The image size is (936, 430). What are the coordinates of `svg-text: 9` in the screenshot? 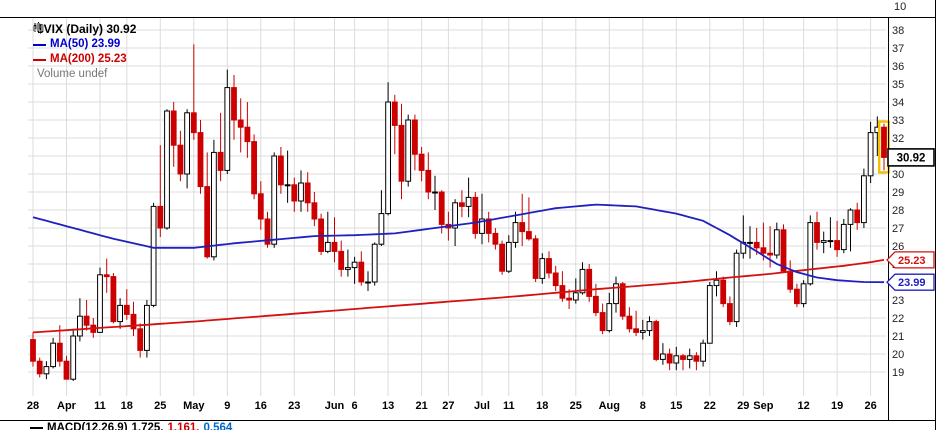 It's located at (227, 406).